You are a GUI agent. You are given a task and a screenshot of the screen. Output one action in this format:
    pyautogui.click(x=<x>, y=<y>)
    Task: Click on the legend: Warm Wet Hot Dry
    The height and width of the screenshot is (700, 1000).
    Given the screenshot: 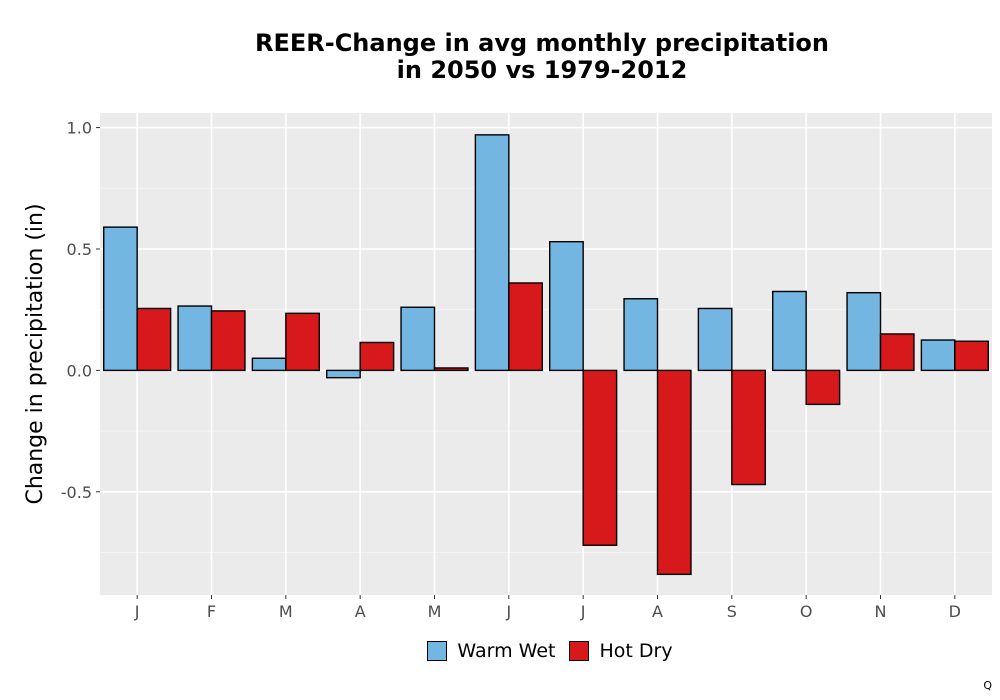 What is the action you would take?
    pyautogui.click(x=500, y=651)
    